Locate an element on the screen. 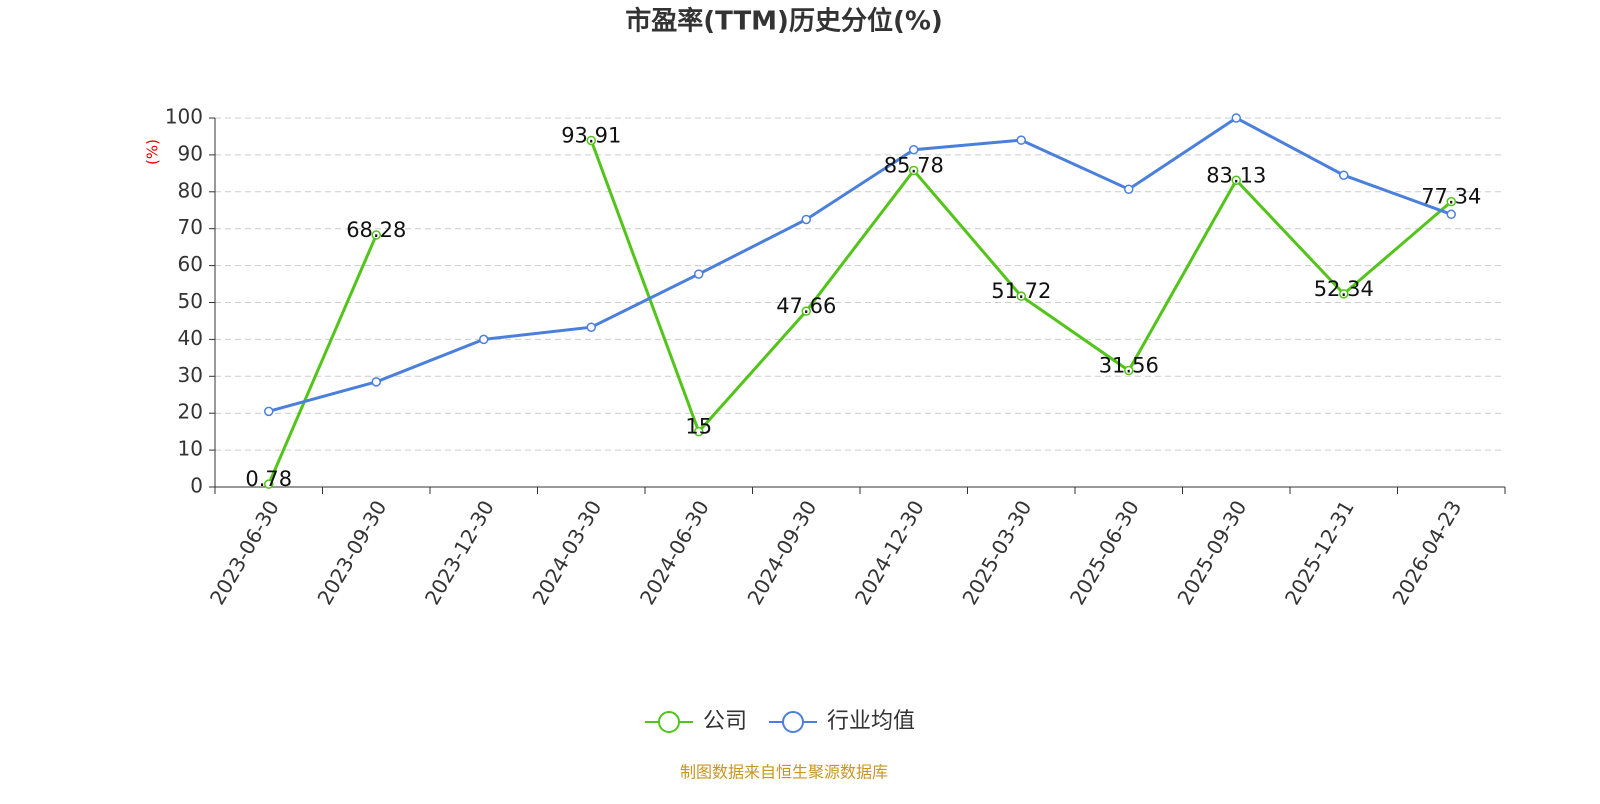  data-label: 83.13 is located at coordinates (1236, 175).